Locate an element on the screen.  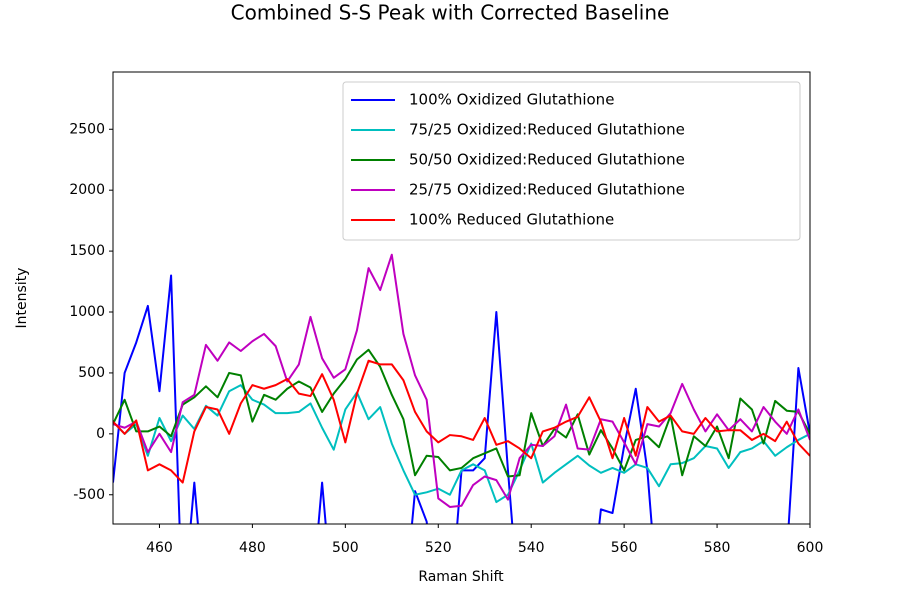
legend-label: 100% Oxidized Glutathione is located at coordinates (511, 100).